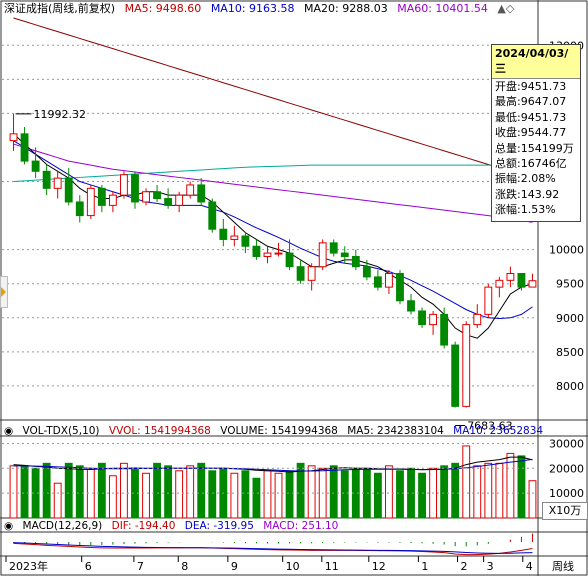 The width and height of the screenshot is (588, 576). What do you see at coordinates (273, 482) in the screenshot?
I see `volume-bars` at bounding box center [273, 482].